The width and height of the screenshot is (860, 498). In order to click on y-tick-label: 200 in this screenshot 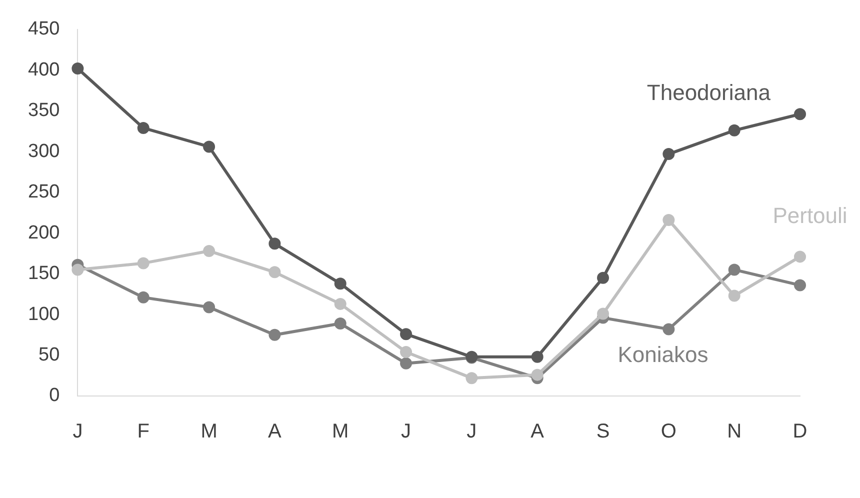, I will do `click(44, 233)`.